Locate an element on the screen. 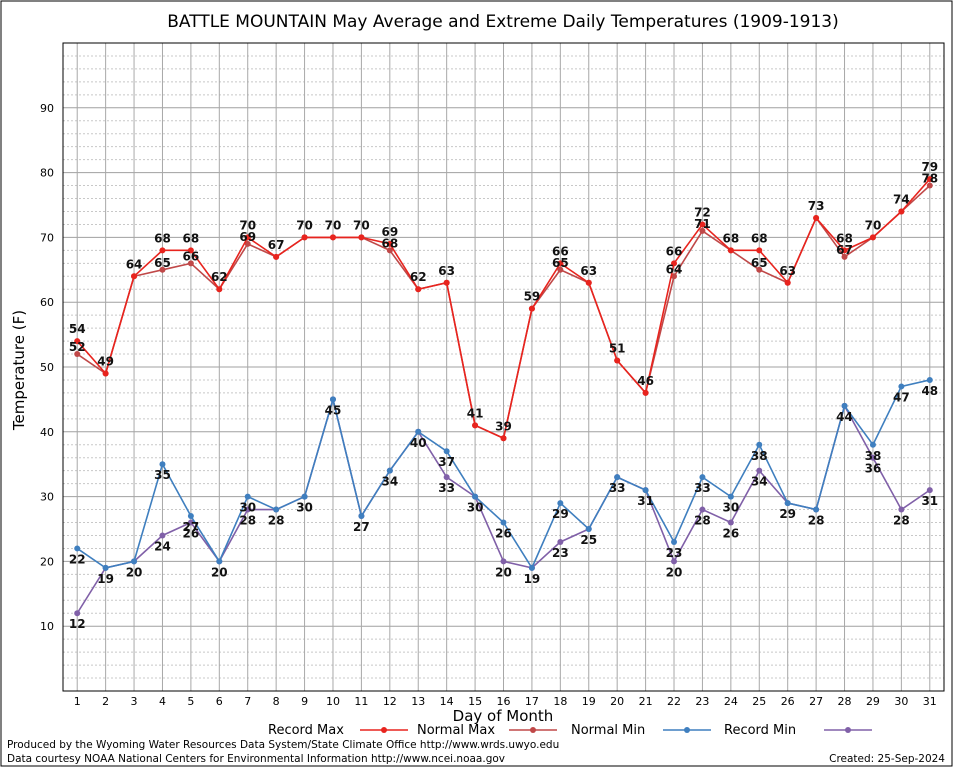  x-tick-label: 4 is located at coordinates (162, 701).